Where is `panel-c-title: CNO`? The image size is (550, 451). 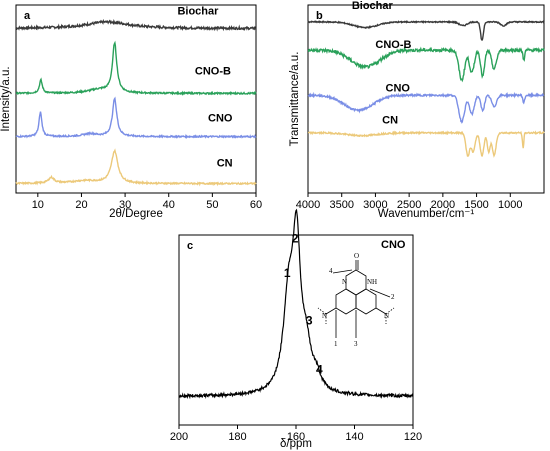
panel-c-title: CNO is located at coordinates (393, 245).